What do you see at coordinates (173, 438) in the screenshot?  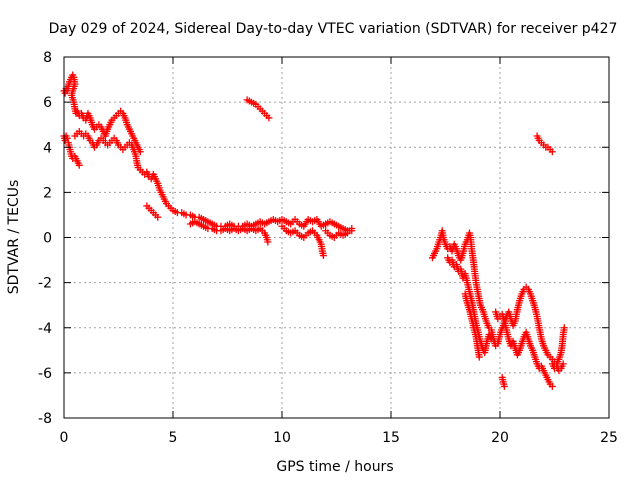 I see `x-tick-label: 5` at bounding box center [173, 438].